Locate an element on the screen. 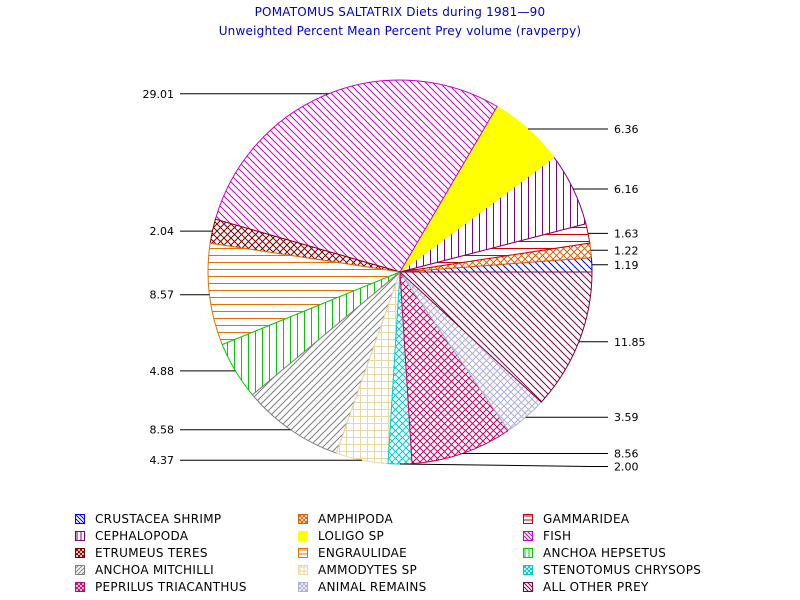 This screenshot has width=800, height=600. data-label-crustacea-shrimp: 1.19 is located at coordinates (626, 265).